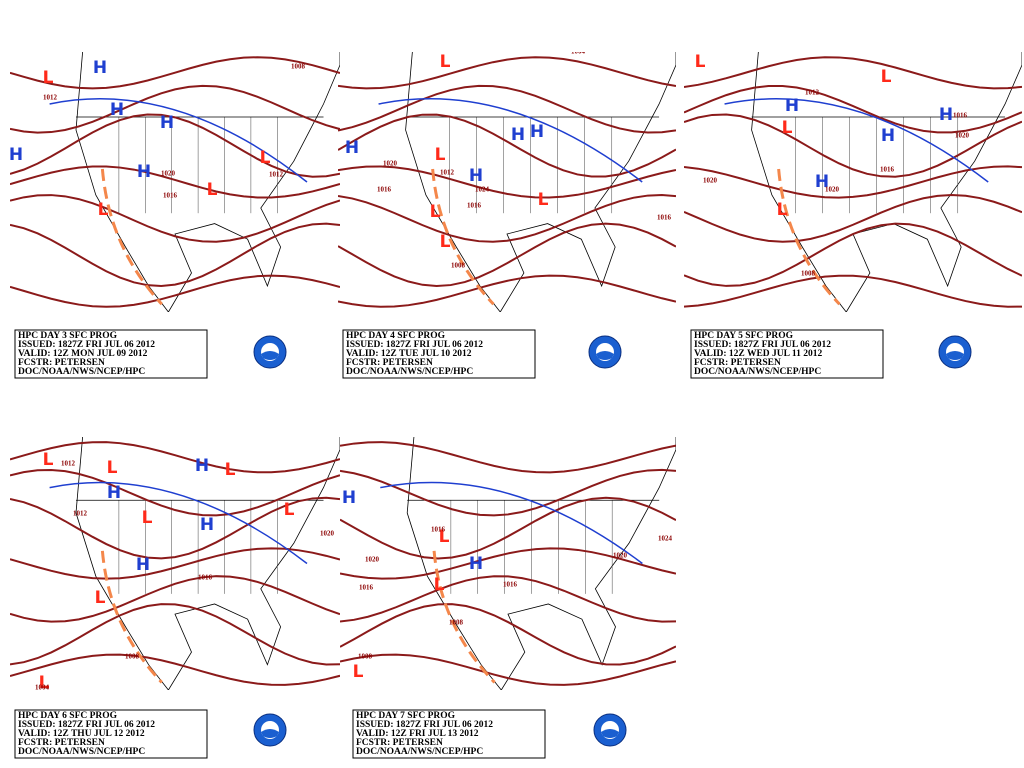  I want to click on map-panel: L H H H H H L L L 1012 1020 1016 1012 1008, so click(174, 182).